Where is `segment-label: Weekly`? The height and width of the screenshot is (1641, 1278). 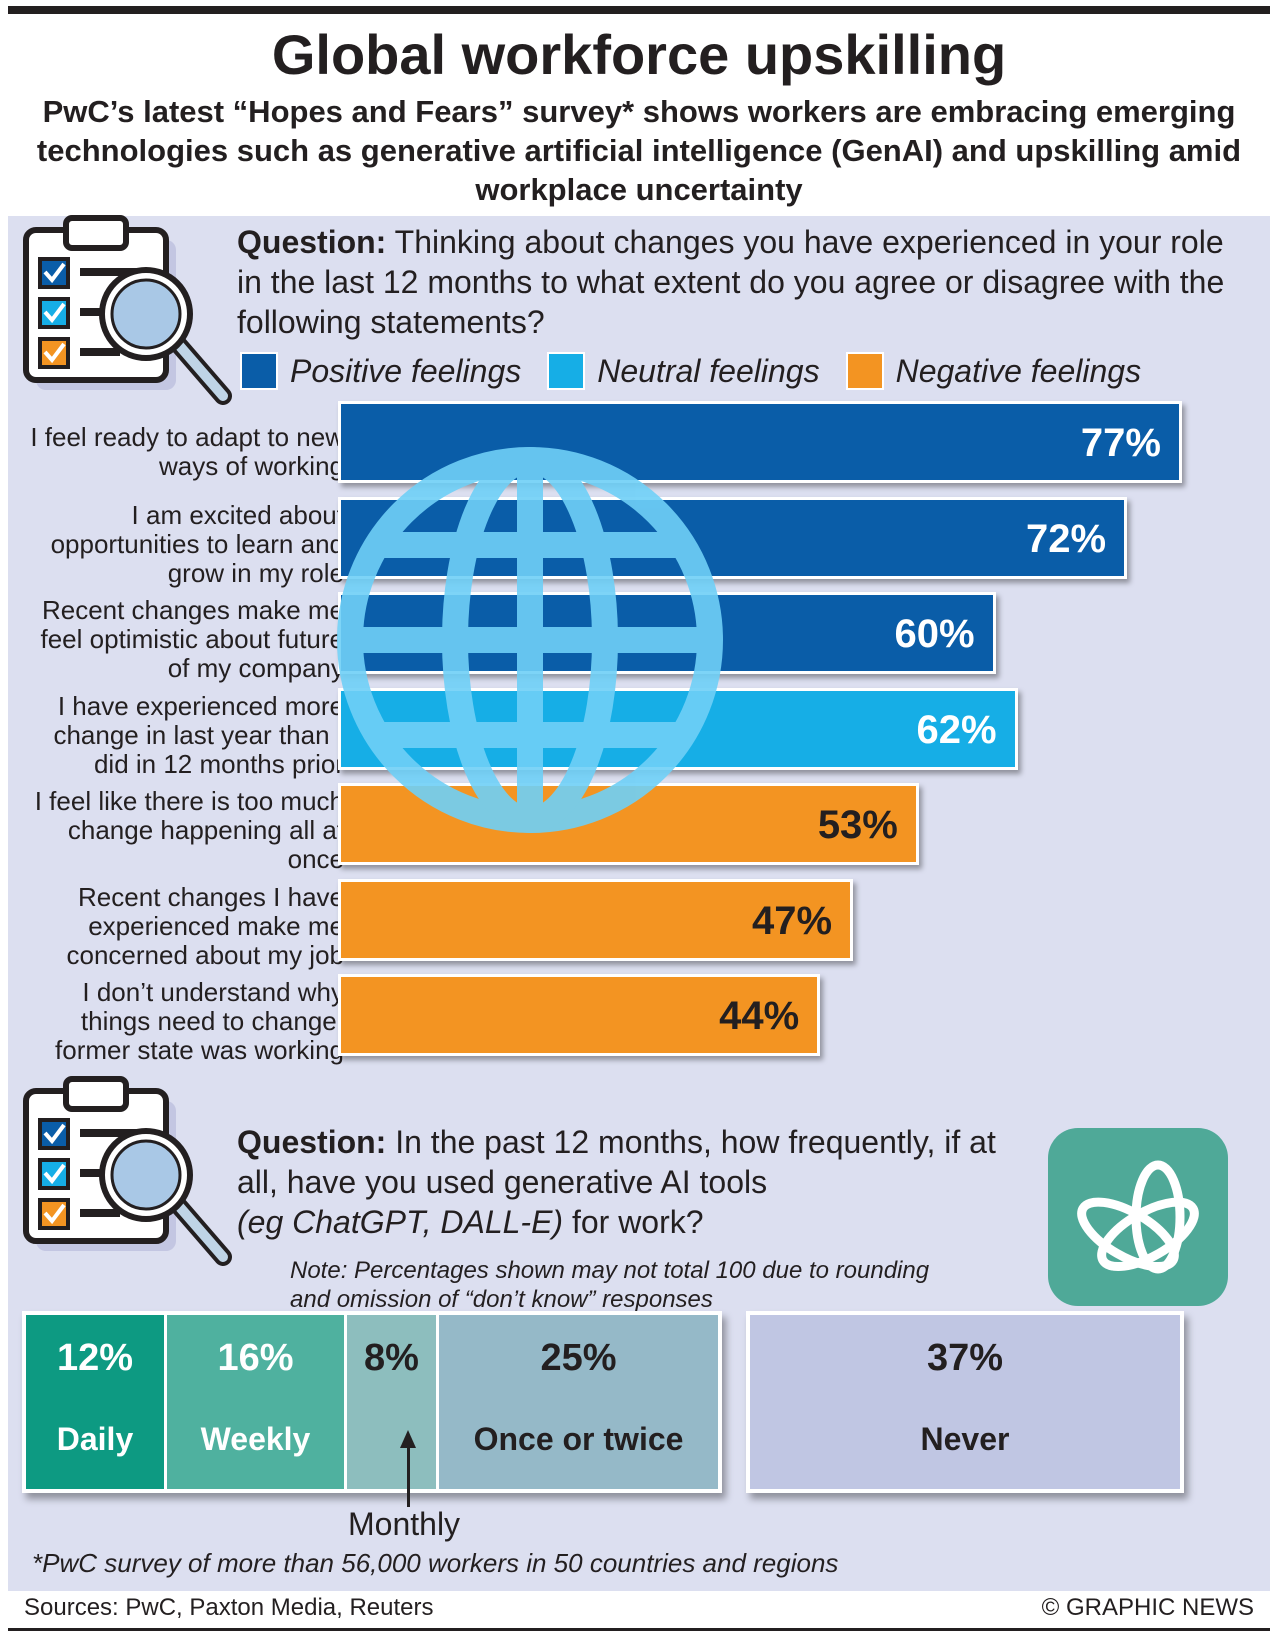 segment-label: Weekly is located at coordinates (255, 1439).